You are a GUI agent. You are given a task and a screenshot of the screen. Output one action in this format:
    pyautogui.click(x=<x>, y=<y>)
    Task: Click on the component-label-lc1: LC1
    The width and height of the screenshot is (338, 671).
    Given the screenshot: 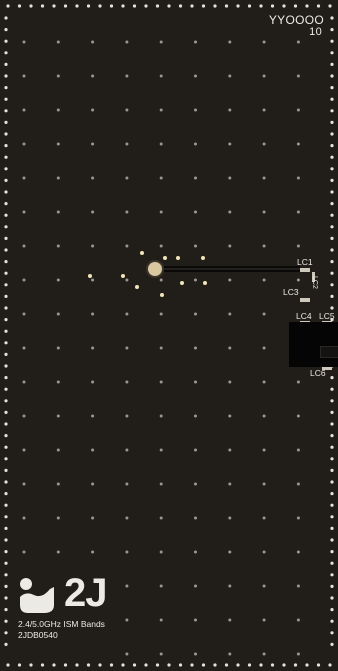 What is the action you would take?
    pyautogui.click(x=305, y=262)
    